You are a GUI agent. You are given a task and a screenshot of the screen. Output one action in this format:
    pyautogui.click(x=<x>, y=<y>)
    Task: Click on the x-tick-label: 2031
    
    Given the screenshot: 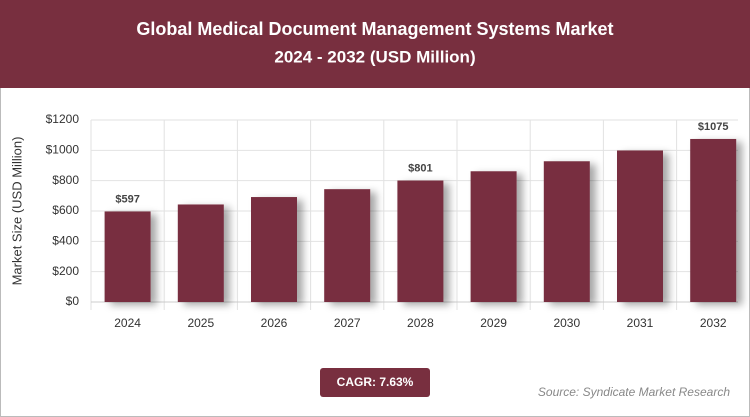 What is the action you would take?
    pyautogui.click(x=640, y=323)
    